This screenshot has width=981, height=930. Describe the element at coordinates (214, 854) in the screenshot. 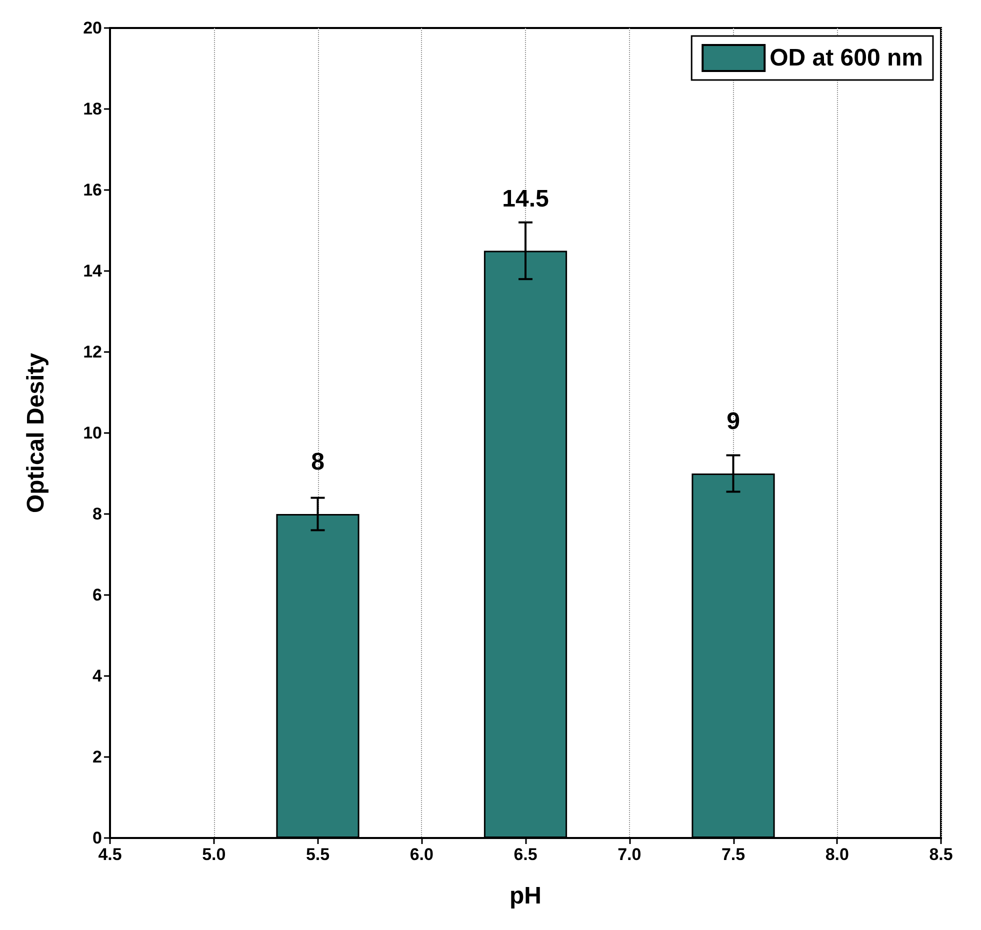

I see `x-tick-label: 5.0` at that location.